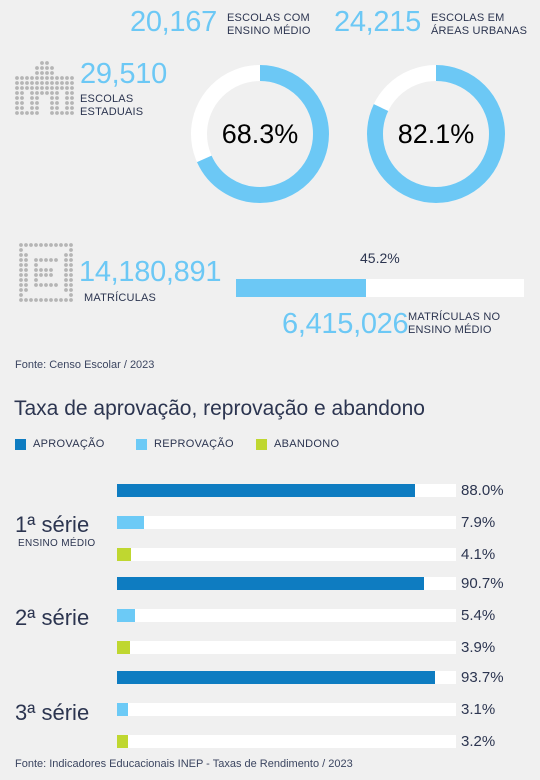 The image size is (540, 780). I want to click on donut-estaduais-arc, so click(260, 134).